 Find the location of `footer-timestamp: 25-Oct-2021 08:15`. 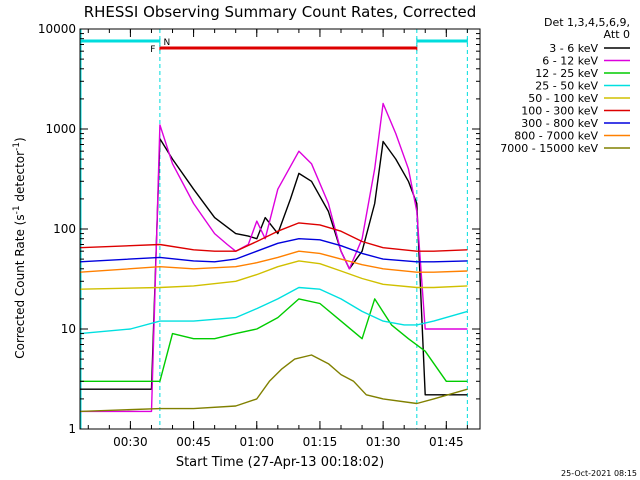

footer-timestamp: 25-Oct-2021 08:15 is located at coordinates (599, 473).